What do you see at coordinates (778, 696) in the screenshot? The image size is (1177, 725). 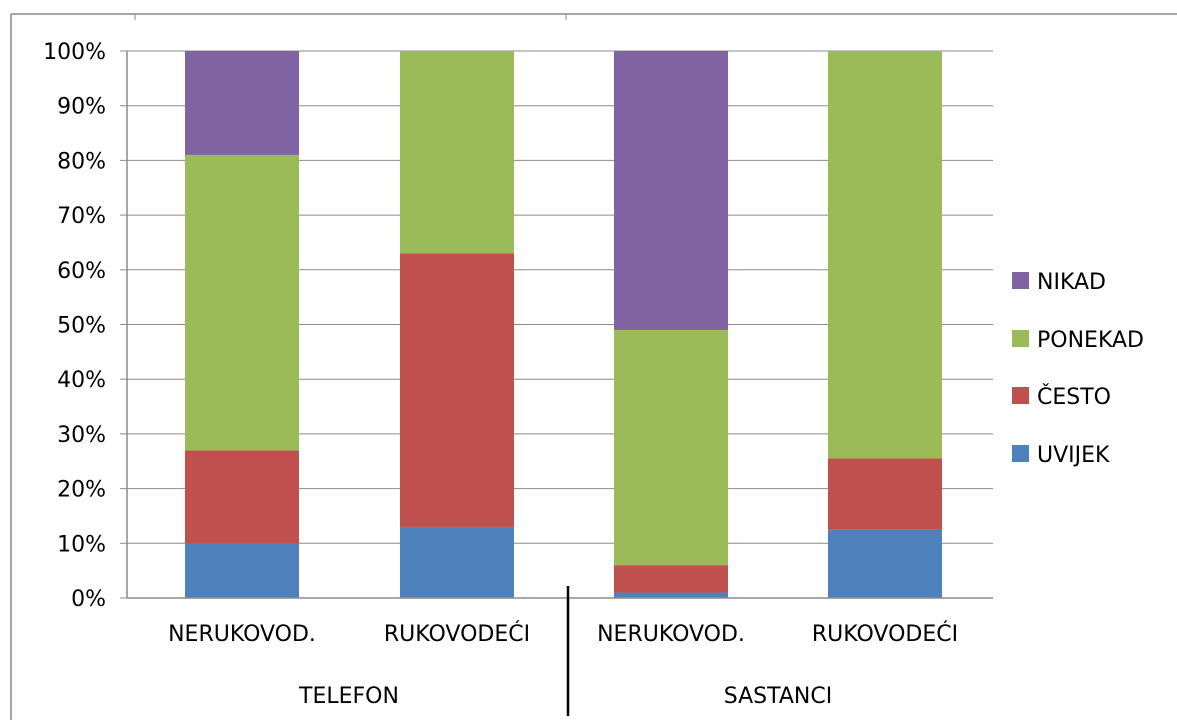 I see `group-label: SASTANCI` at bounding box center [778, 696].